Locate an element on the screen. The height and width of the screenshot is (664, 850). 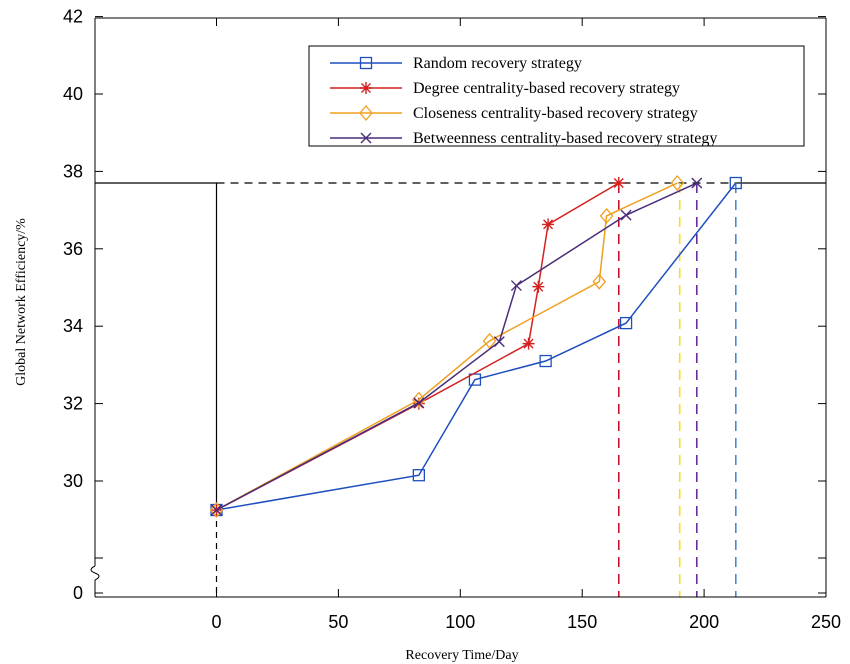
y-tick-label: 32 is located at coordinates (73, 404).